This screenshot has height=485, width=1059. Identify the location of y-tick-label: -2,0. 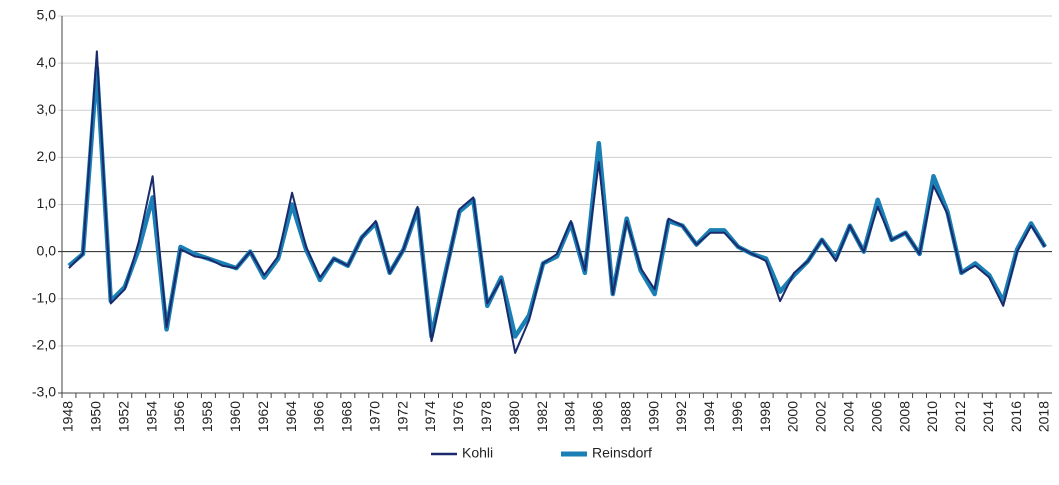
(44, 345).